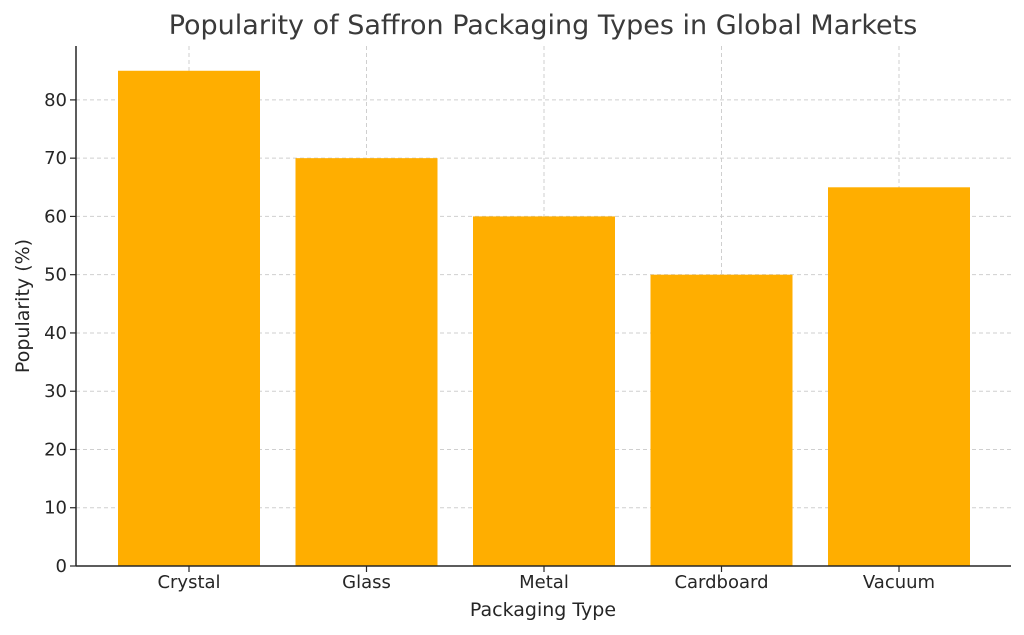 The width and height of the screenshot is (1024, 635). Describe the element at coordinates (543, 610) in the screenshot. I see `x-axis-label: Packaging Type` at that location.